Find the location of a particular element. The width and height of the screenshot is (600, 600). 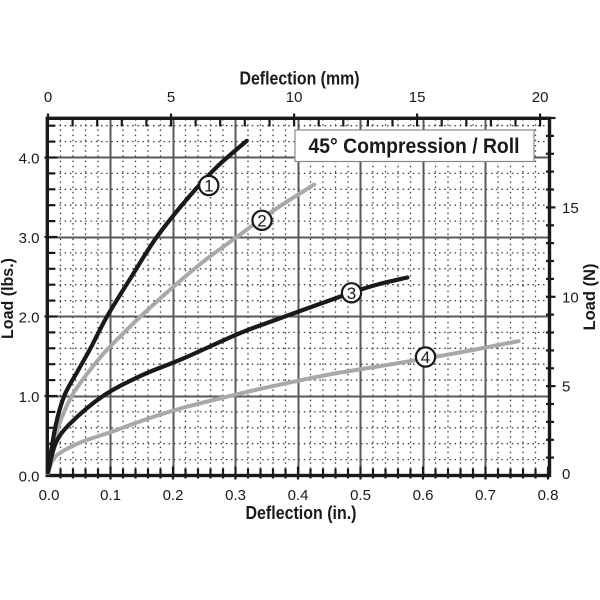

svg-text: 2.0 is located at coordinates (29, 318).